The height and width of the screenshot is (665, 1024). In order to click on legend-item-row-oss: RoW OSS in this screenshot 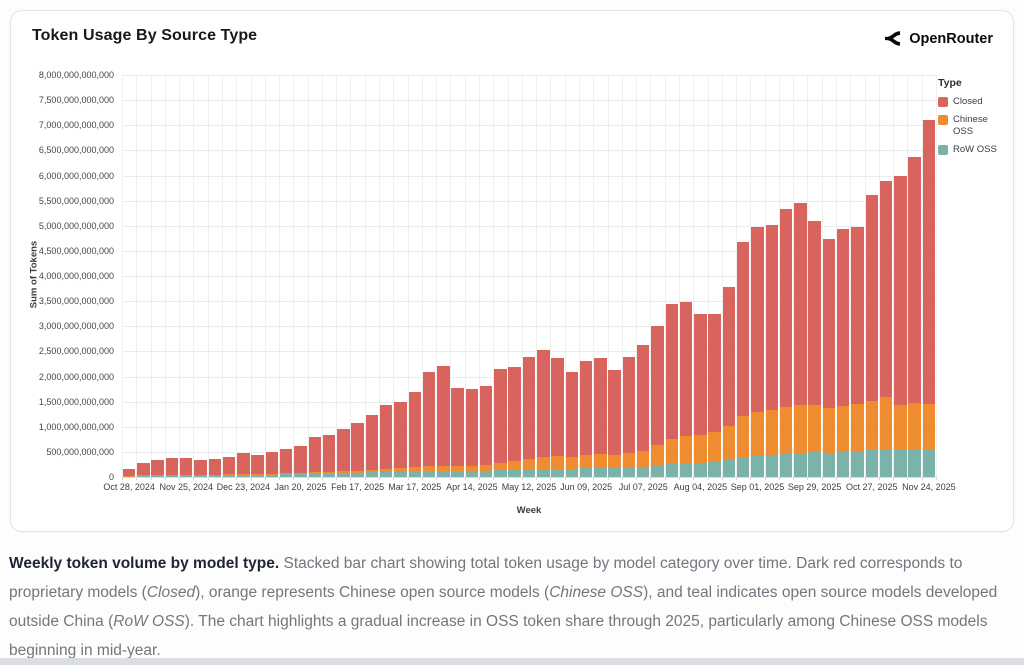, I will do `click(969, 150)`.